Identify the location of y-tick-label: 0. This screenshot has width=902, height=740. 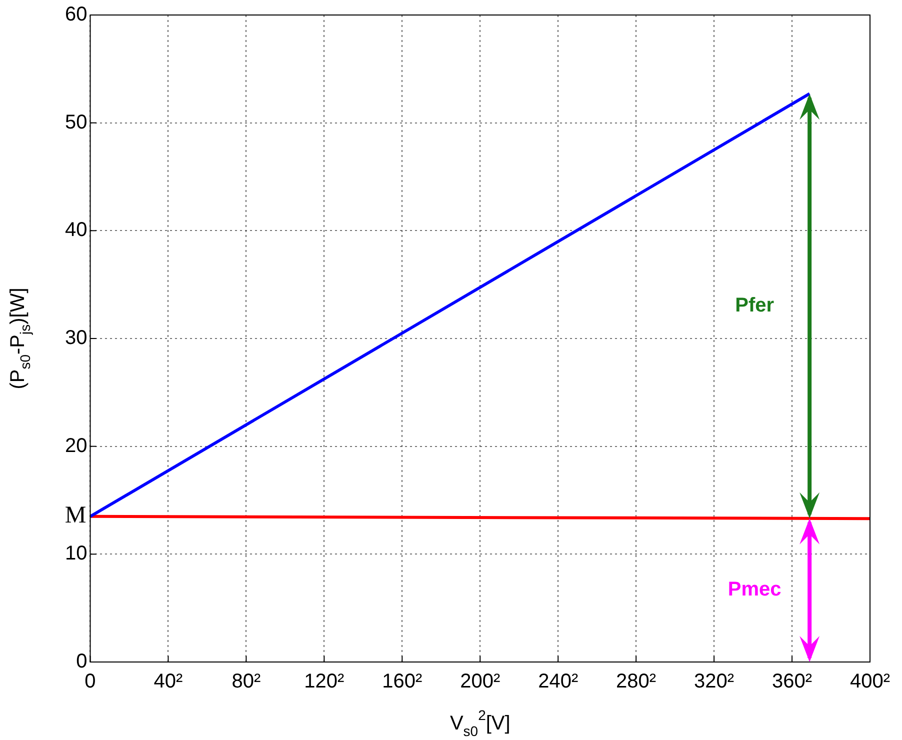
(82, 661).